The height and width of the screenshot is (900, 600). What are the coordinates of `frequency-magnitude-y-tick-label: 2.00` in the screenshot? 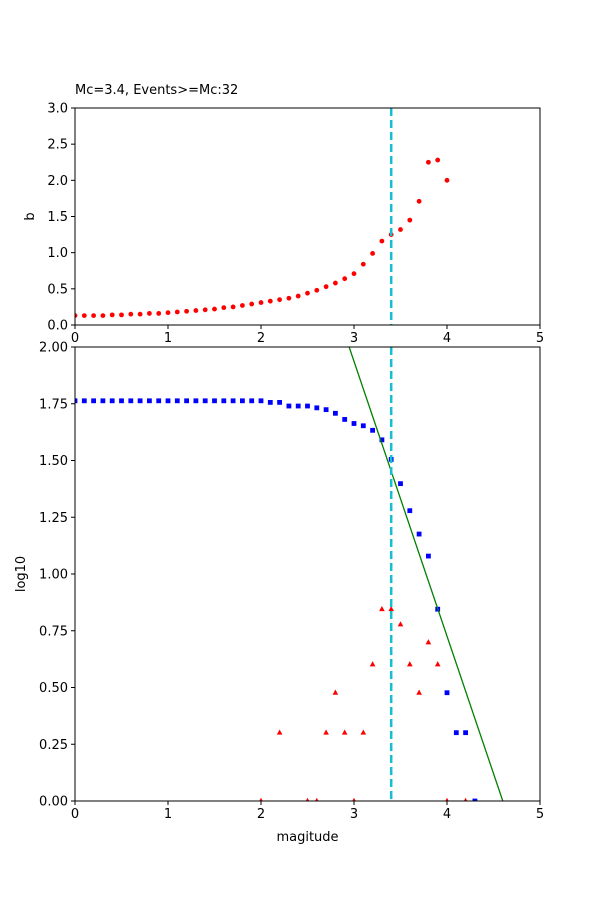 It's located at (53, 348).